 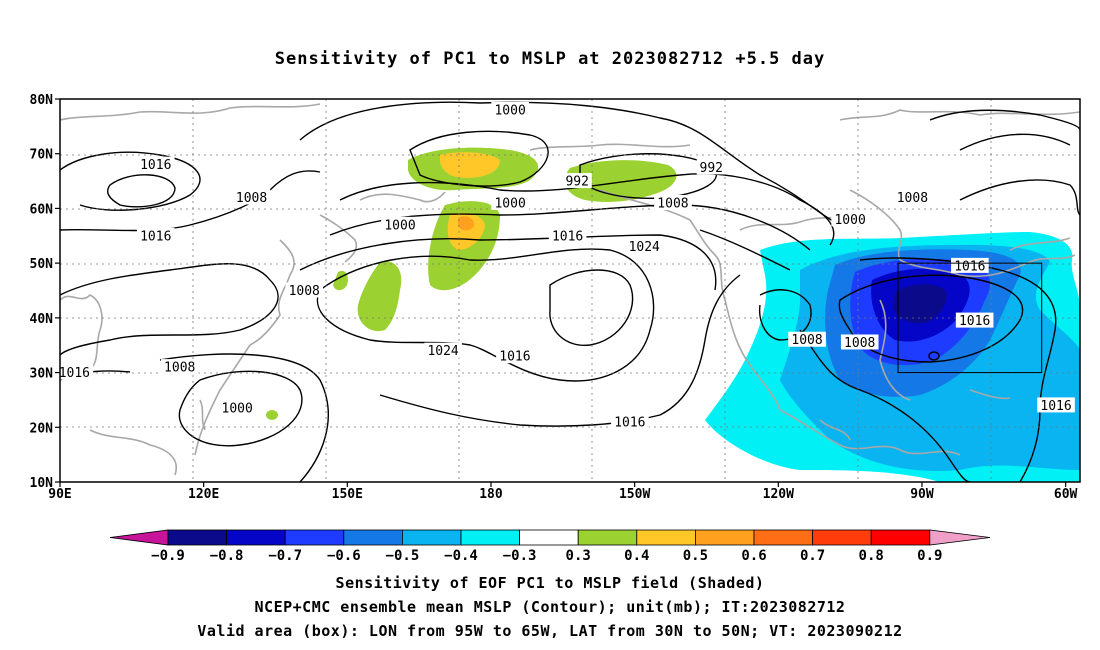 I want to click on shade-pos05-region-b, so click(x=466, y=231).